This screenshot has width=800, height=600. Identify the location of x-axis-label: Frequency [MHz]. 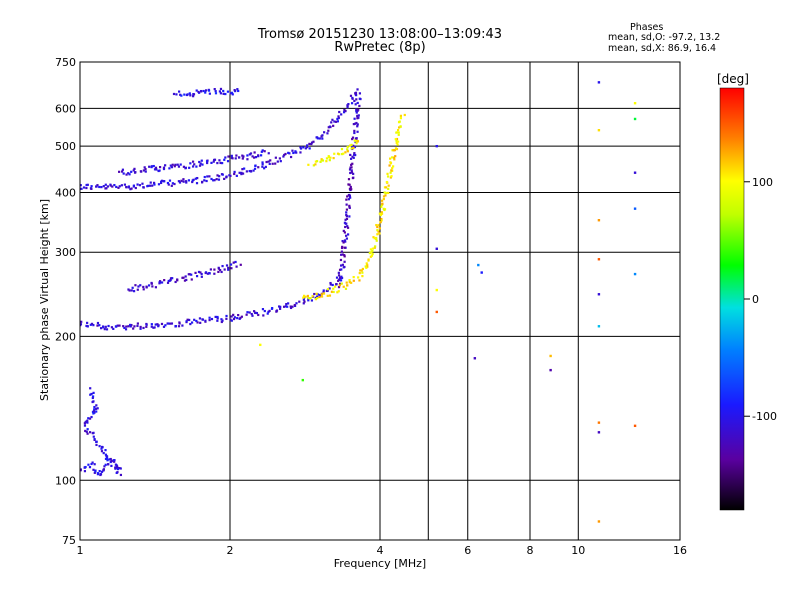
(380, 563).